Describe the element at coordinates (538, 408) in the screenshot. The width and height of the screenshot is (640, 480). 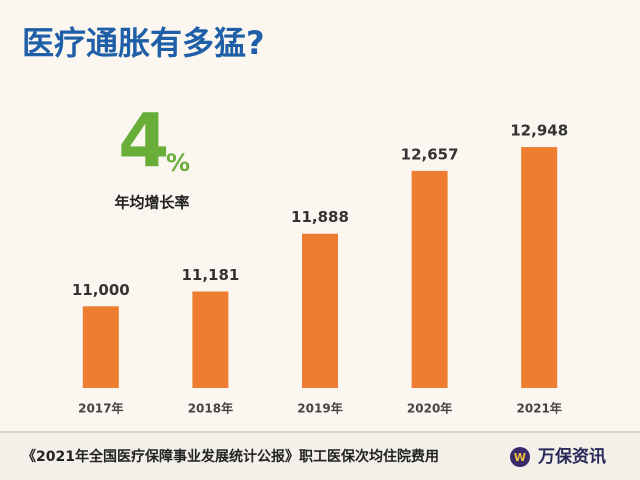
I see `x-tick-label: 2021年` at that location.